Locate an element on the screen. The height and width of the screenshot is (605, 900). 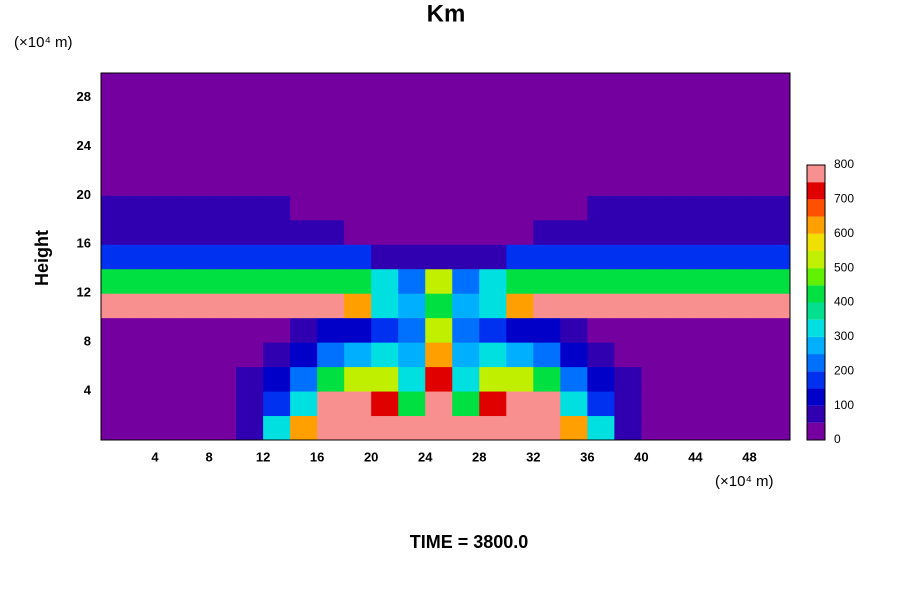
y-tick-label: 12 is located at coordinates (84, 292).